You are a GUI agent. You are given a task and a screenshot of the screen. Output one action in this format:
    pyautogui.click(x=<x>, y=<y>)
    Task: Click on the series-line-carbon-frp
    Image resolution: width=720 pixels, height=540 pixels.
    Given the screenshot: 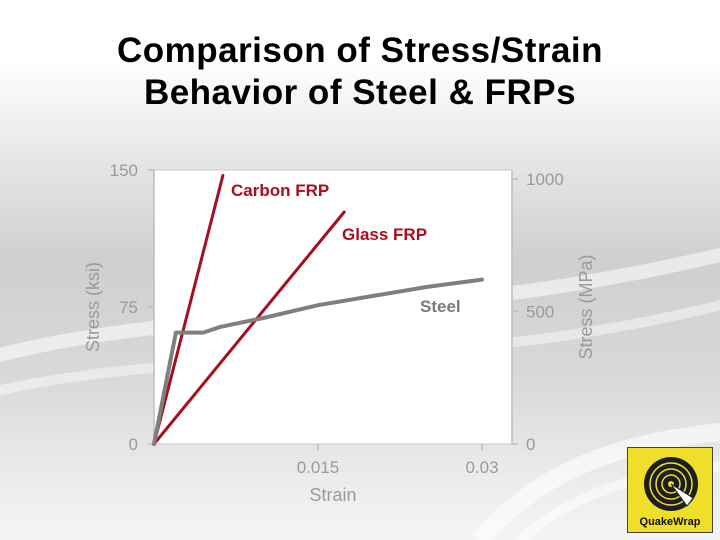 What is the action you would take?
    pyautogui.click(x=188, y=310)
    